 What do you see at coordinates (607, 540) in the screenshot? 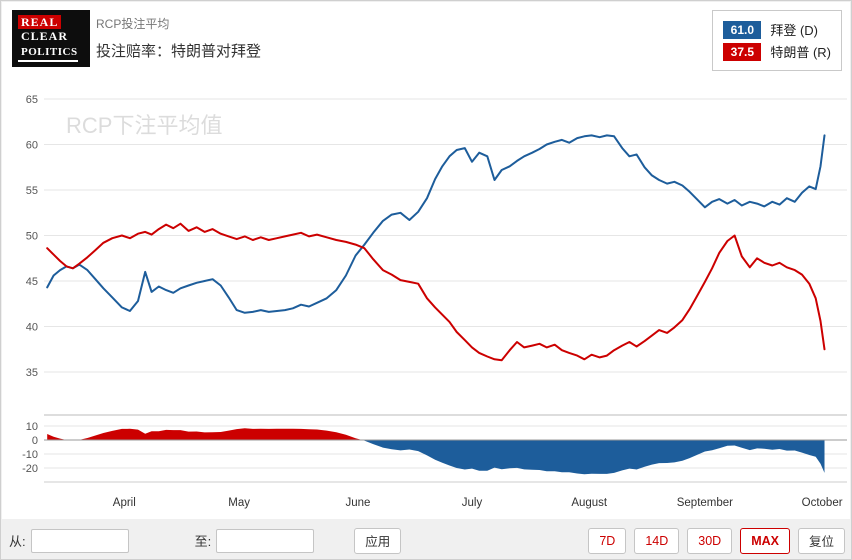
I see `range-button-7d: 7D` at bounding box center [607, 540].